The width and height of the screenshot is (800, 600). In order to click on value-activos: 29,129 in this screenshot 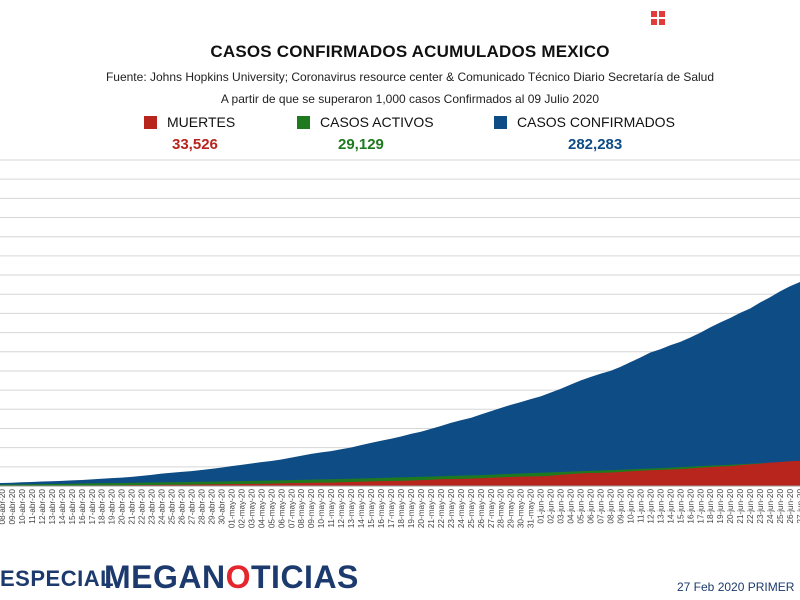, I will do `click(361, 144)`.